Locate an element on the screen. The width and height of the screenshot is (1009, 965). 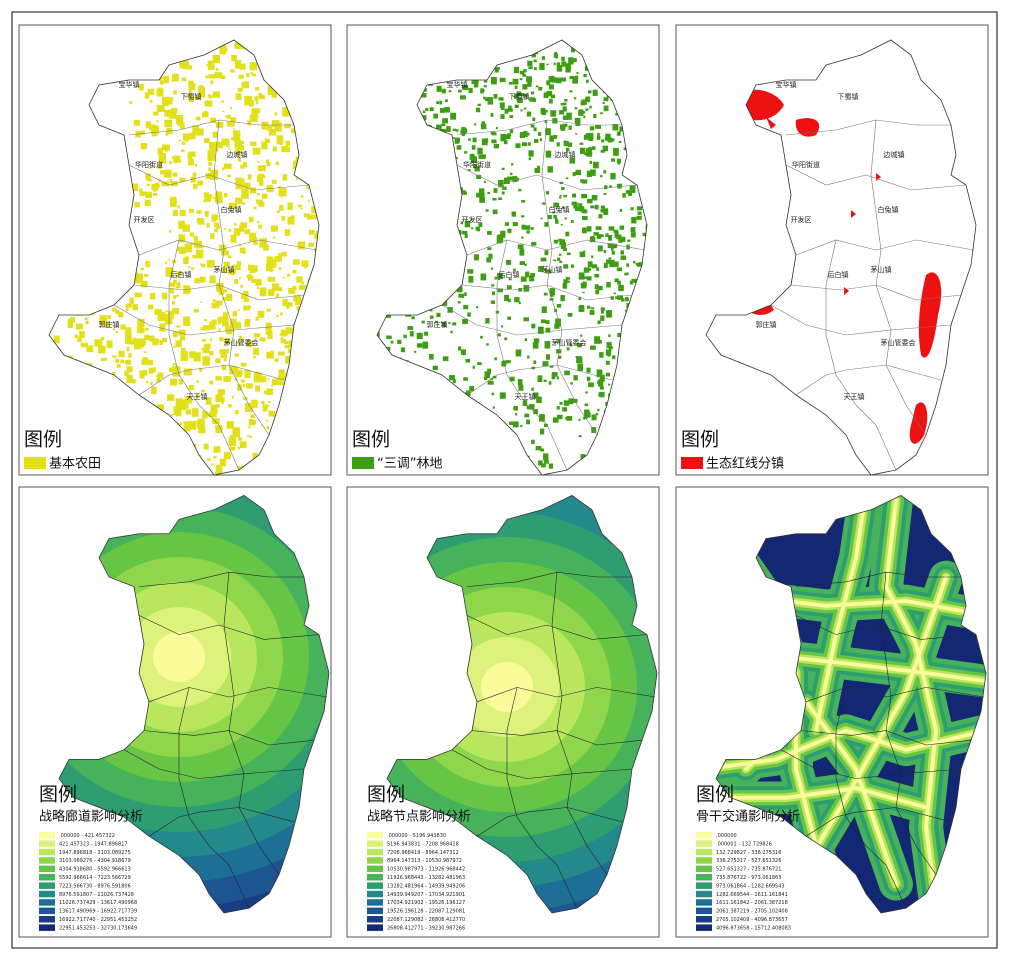
road-influence is located at coordinates (822, 798).